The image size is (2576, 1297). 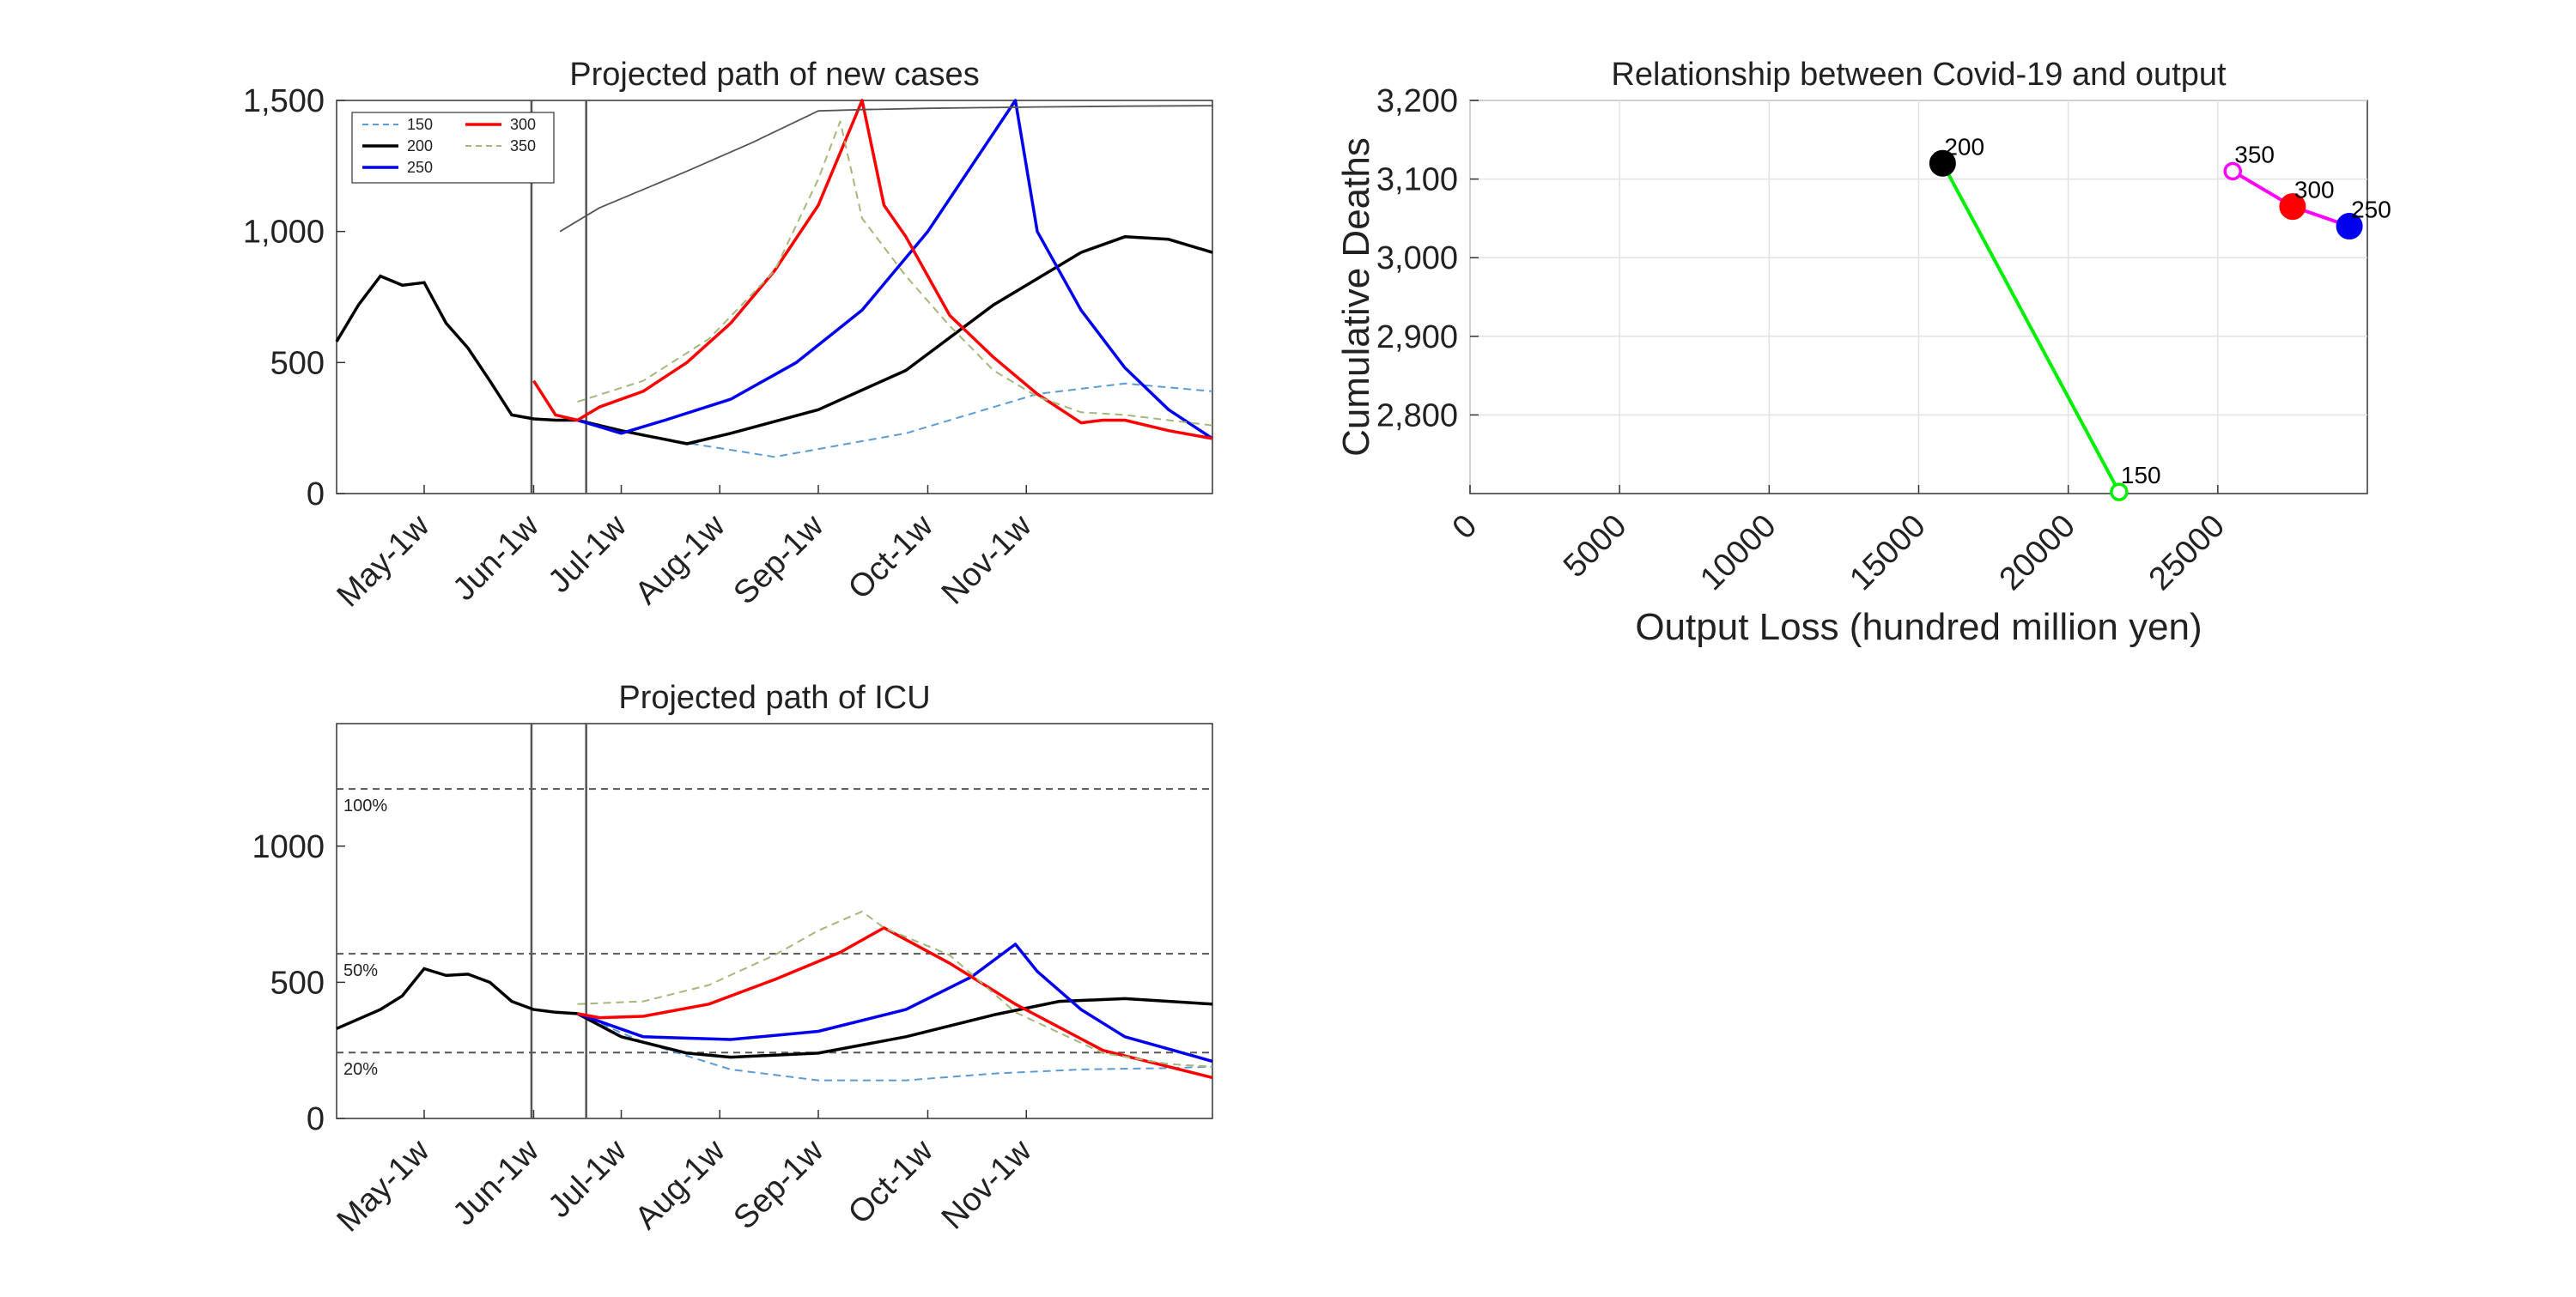 I want to click on x-tick-label: 10000, so click(x=1738, y=552).